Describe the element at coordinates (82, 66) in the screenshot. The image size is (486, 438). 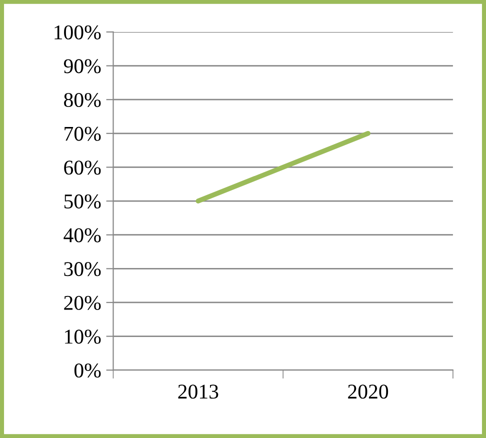
I see `y-tick-label: 90%` at that location.